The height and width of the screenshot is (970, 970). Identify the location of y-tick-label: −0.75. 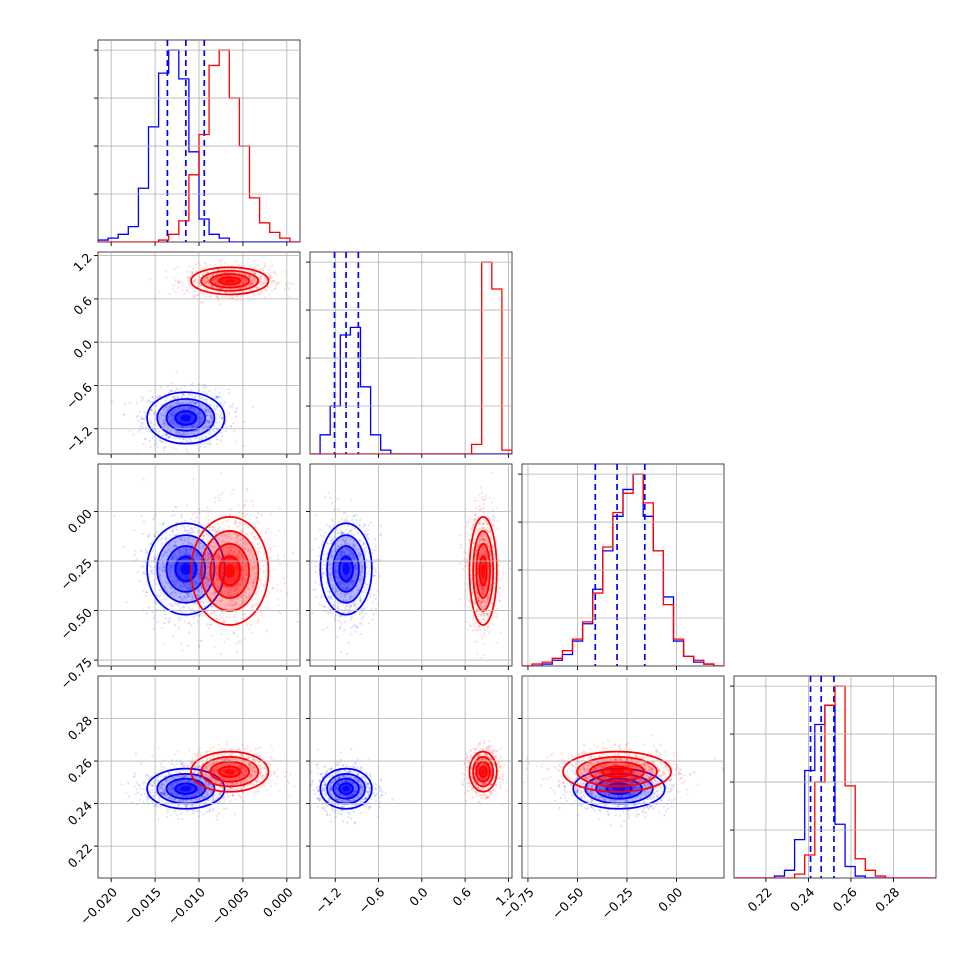
(76, 673).